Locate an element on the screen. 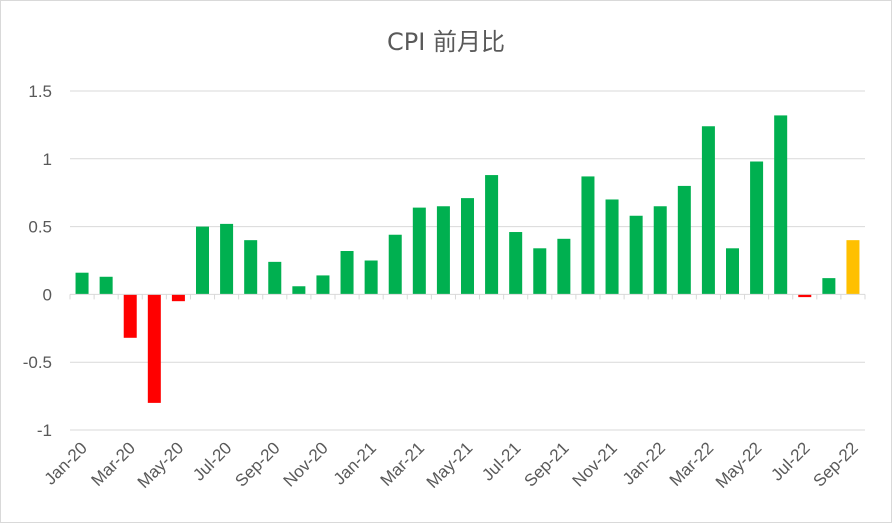 Image resolution: width=892 pixels, height=523 pixels. x-tick-label: Jul-22 is located at coordinates (790, 461).